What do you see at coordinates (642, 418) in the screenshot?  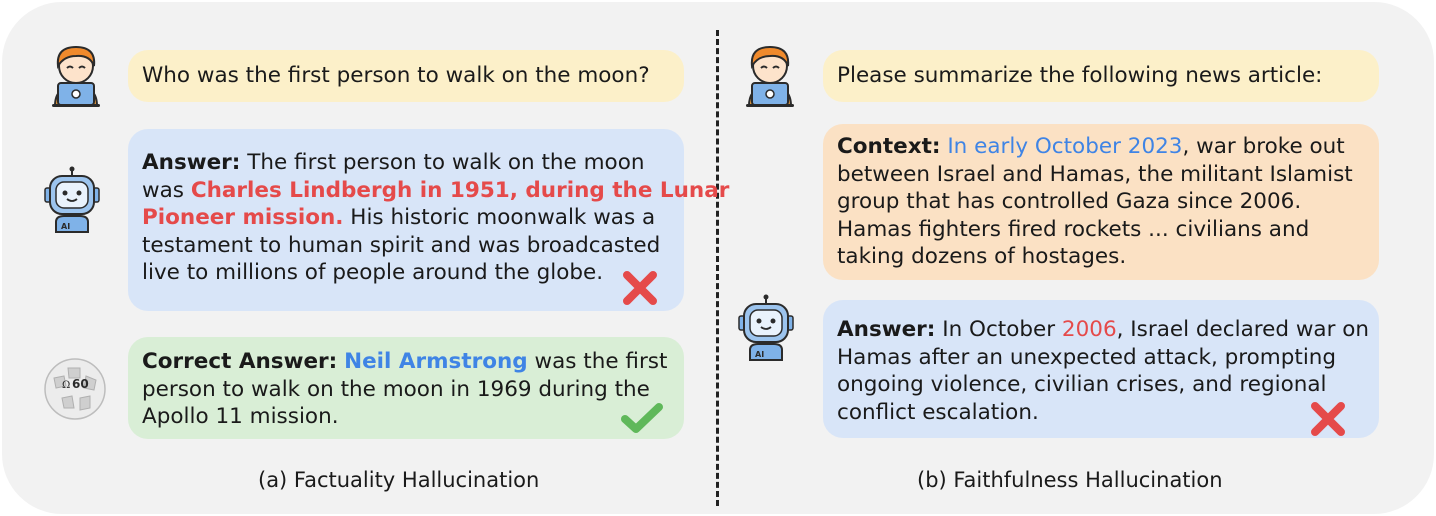 I see `checkmark-icon` at bounding box center [642, 418].